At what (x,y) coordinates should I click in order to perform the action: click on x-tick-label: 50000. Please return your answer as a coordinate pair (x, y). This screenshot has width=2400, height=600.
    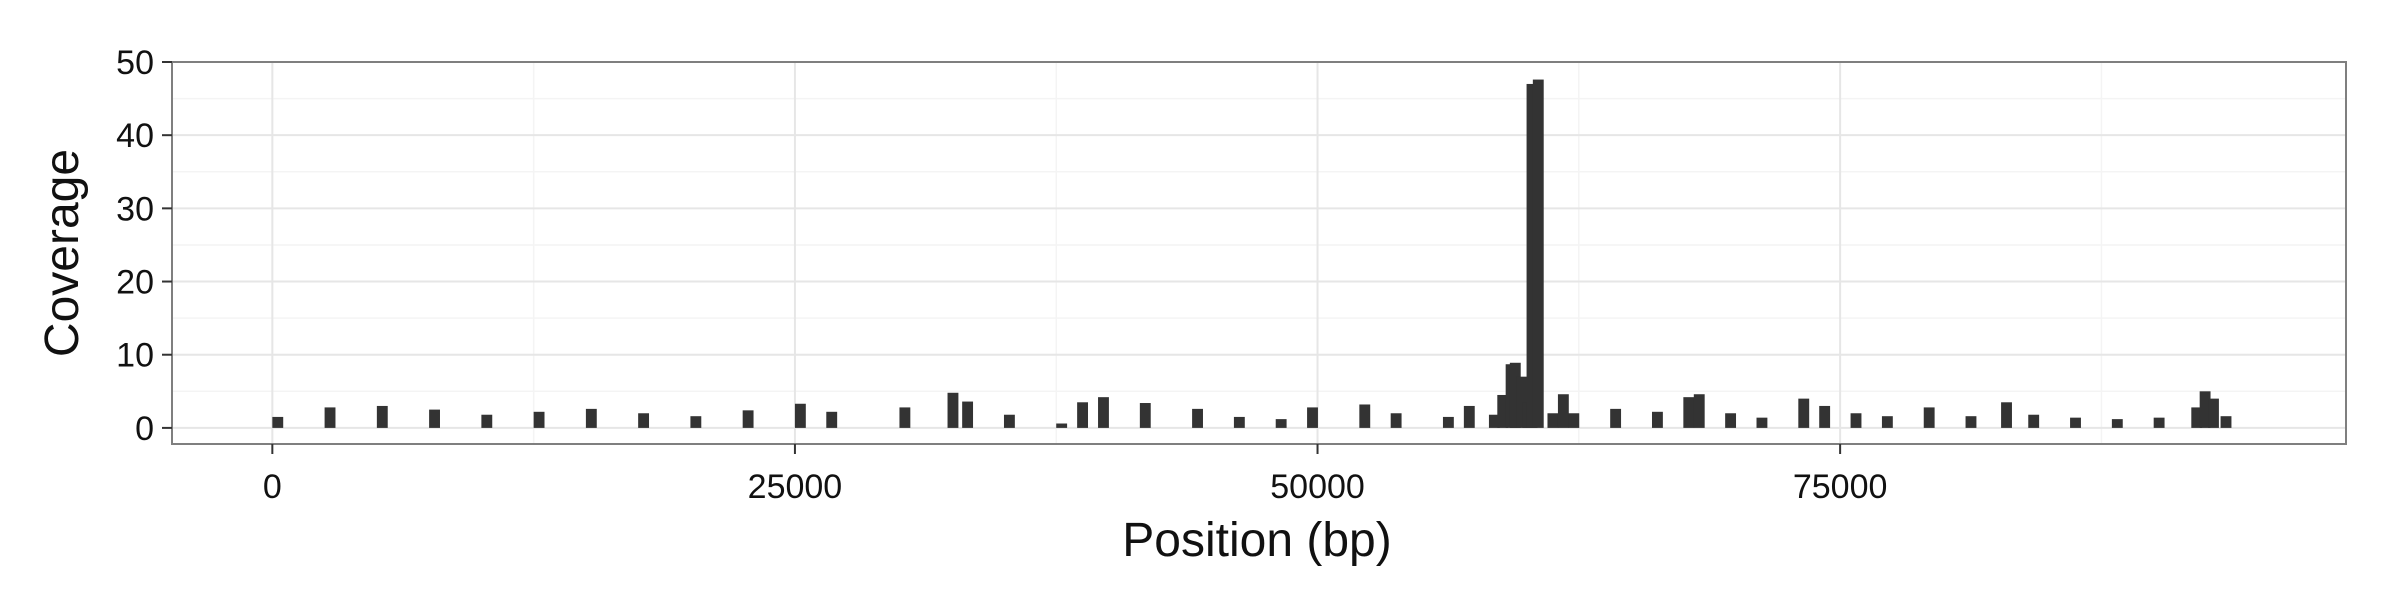
    Looking at the image, I should click on (1317, 487).